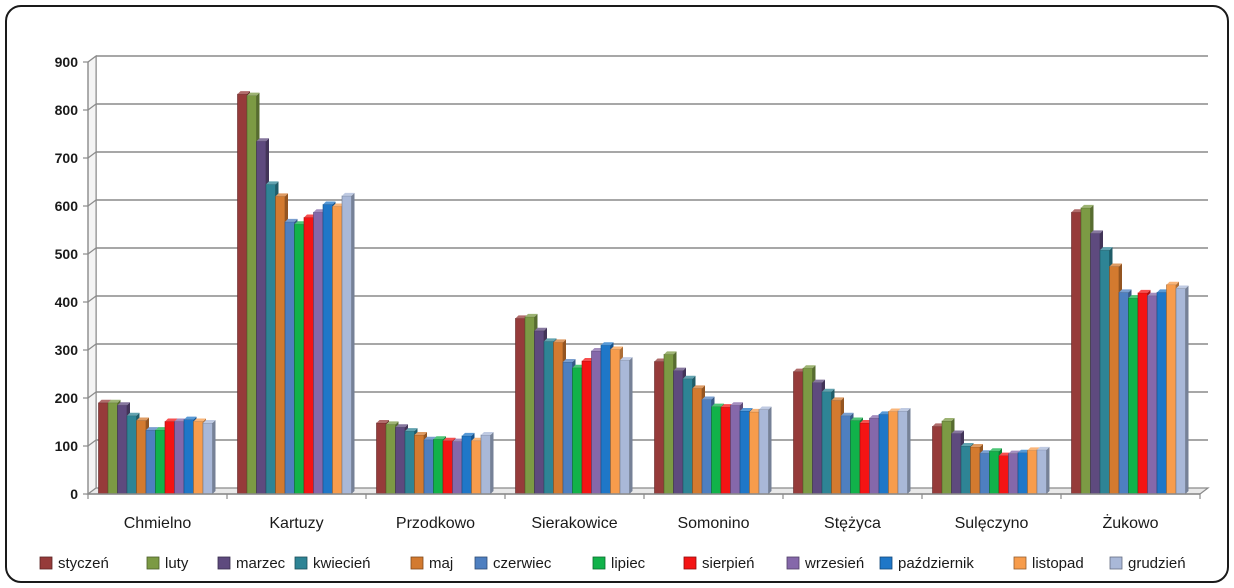 This screenshot has height=588, width=1234. What do you see at coordinates (67, 206) in the screenshot?
I see `y-tick-label: 600` at bounding box center [67, 206].